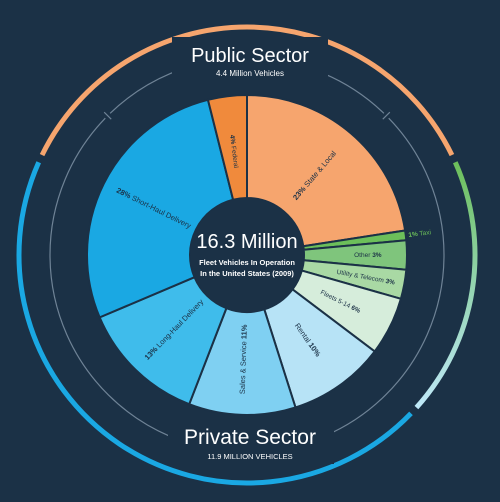 The image size is (500, 502). Describe the element at coordinates (247, 262) in the screenshot. I see `center-subtitle-line-1: Fleet Vehicles In Operation` at that location.